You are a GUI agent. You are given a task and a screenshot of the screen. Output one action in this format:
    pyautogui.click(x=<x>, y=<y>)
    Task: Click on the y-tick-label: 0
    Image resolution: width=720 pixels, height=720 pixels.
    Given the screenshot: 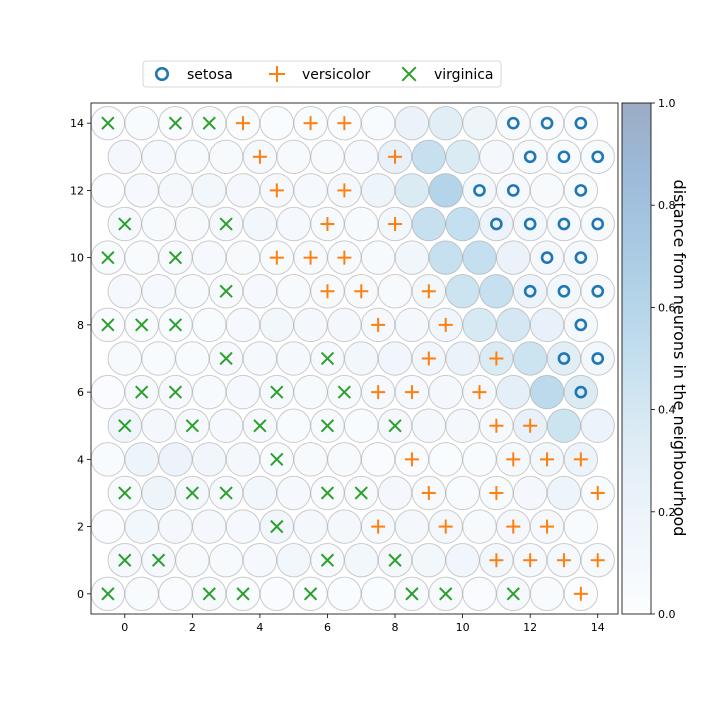 What is the action you would take?
    pyautogui.click(x=80, y=594)
    